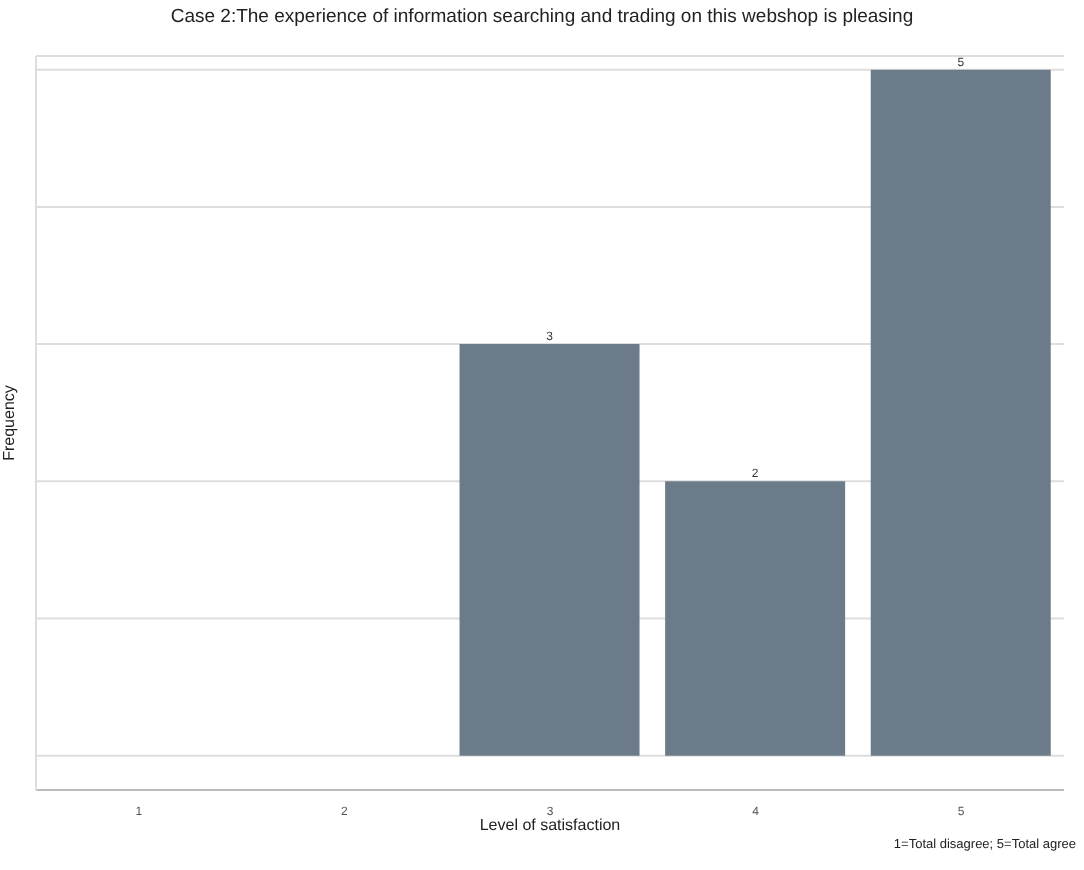 The height and width of the screenshot is (870, 1084). Describe the element at coordinates (9, 423) in the screenshot. I see `y-axis-title: Frequency` at that location.